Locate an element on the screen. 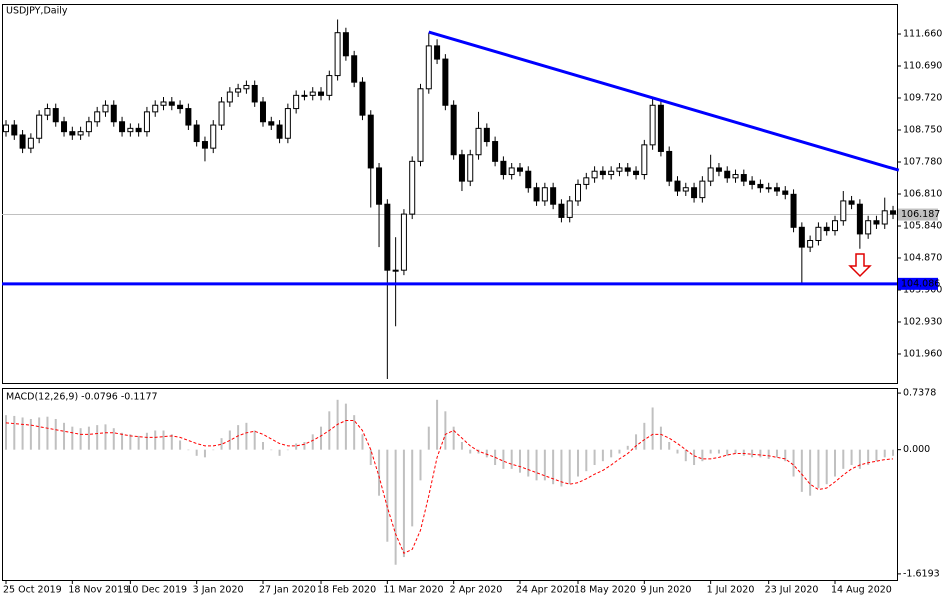  x-tick-label: 3 Jan 2020 is located at coordinates (218, 590).